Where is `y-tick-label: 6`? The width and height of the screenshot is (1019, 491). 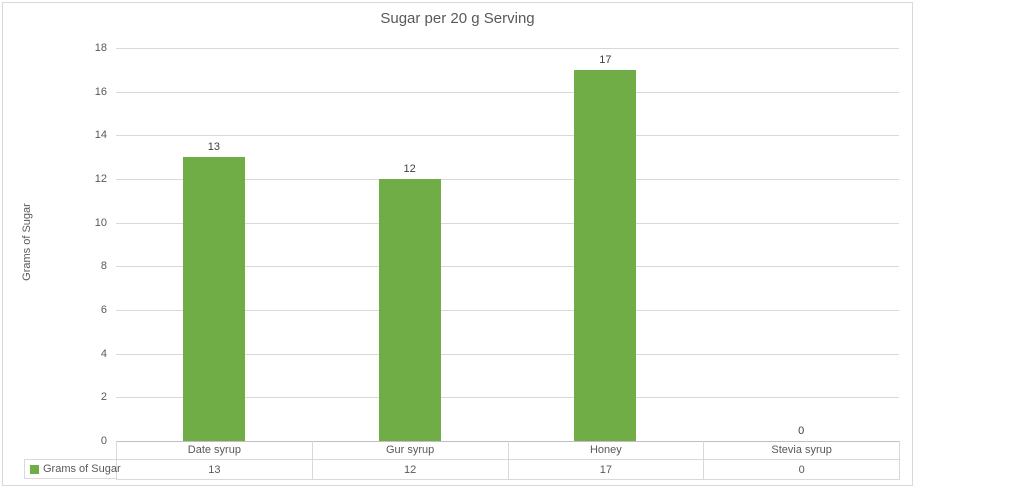
y-tick-label: 6 is located at coordinates (103, 310).